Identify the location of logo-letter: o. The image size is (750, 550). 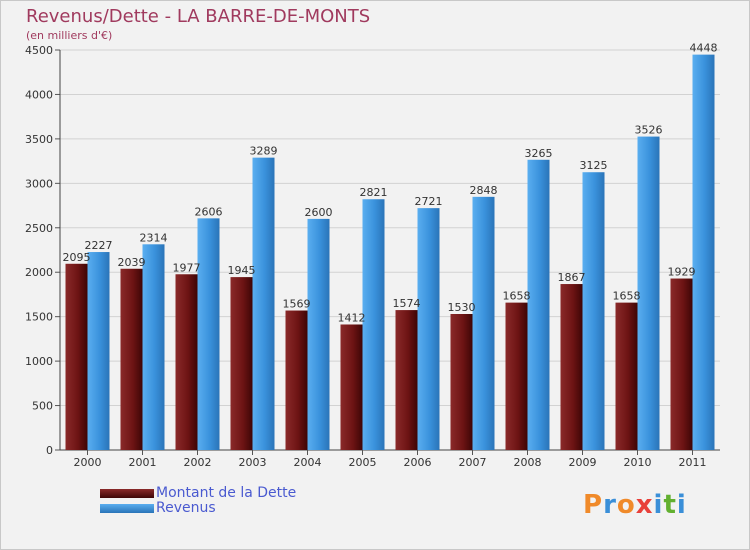
(626, 505).